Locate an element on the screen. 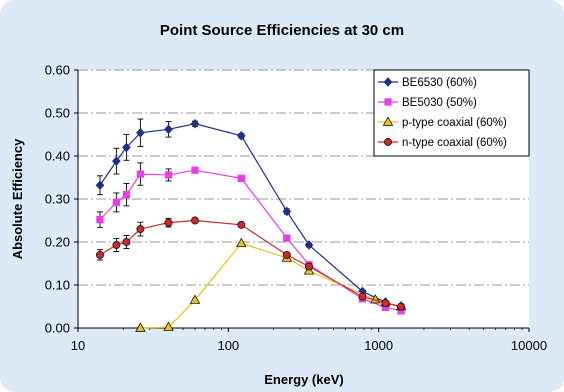 The height and width of the screenshot is (392, 564). y-axis-title: Absolute Efficiency is located at coordinates (17, 198).